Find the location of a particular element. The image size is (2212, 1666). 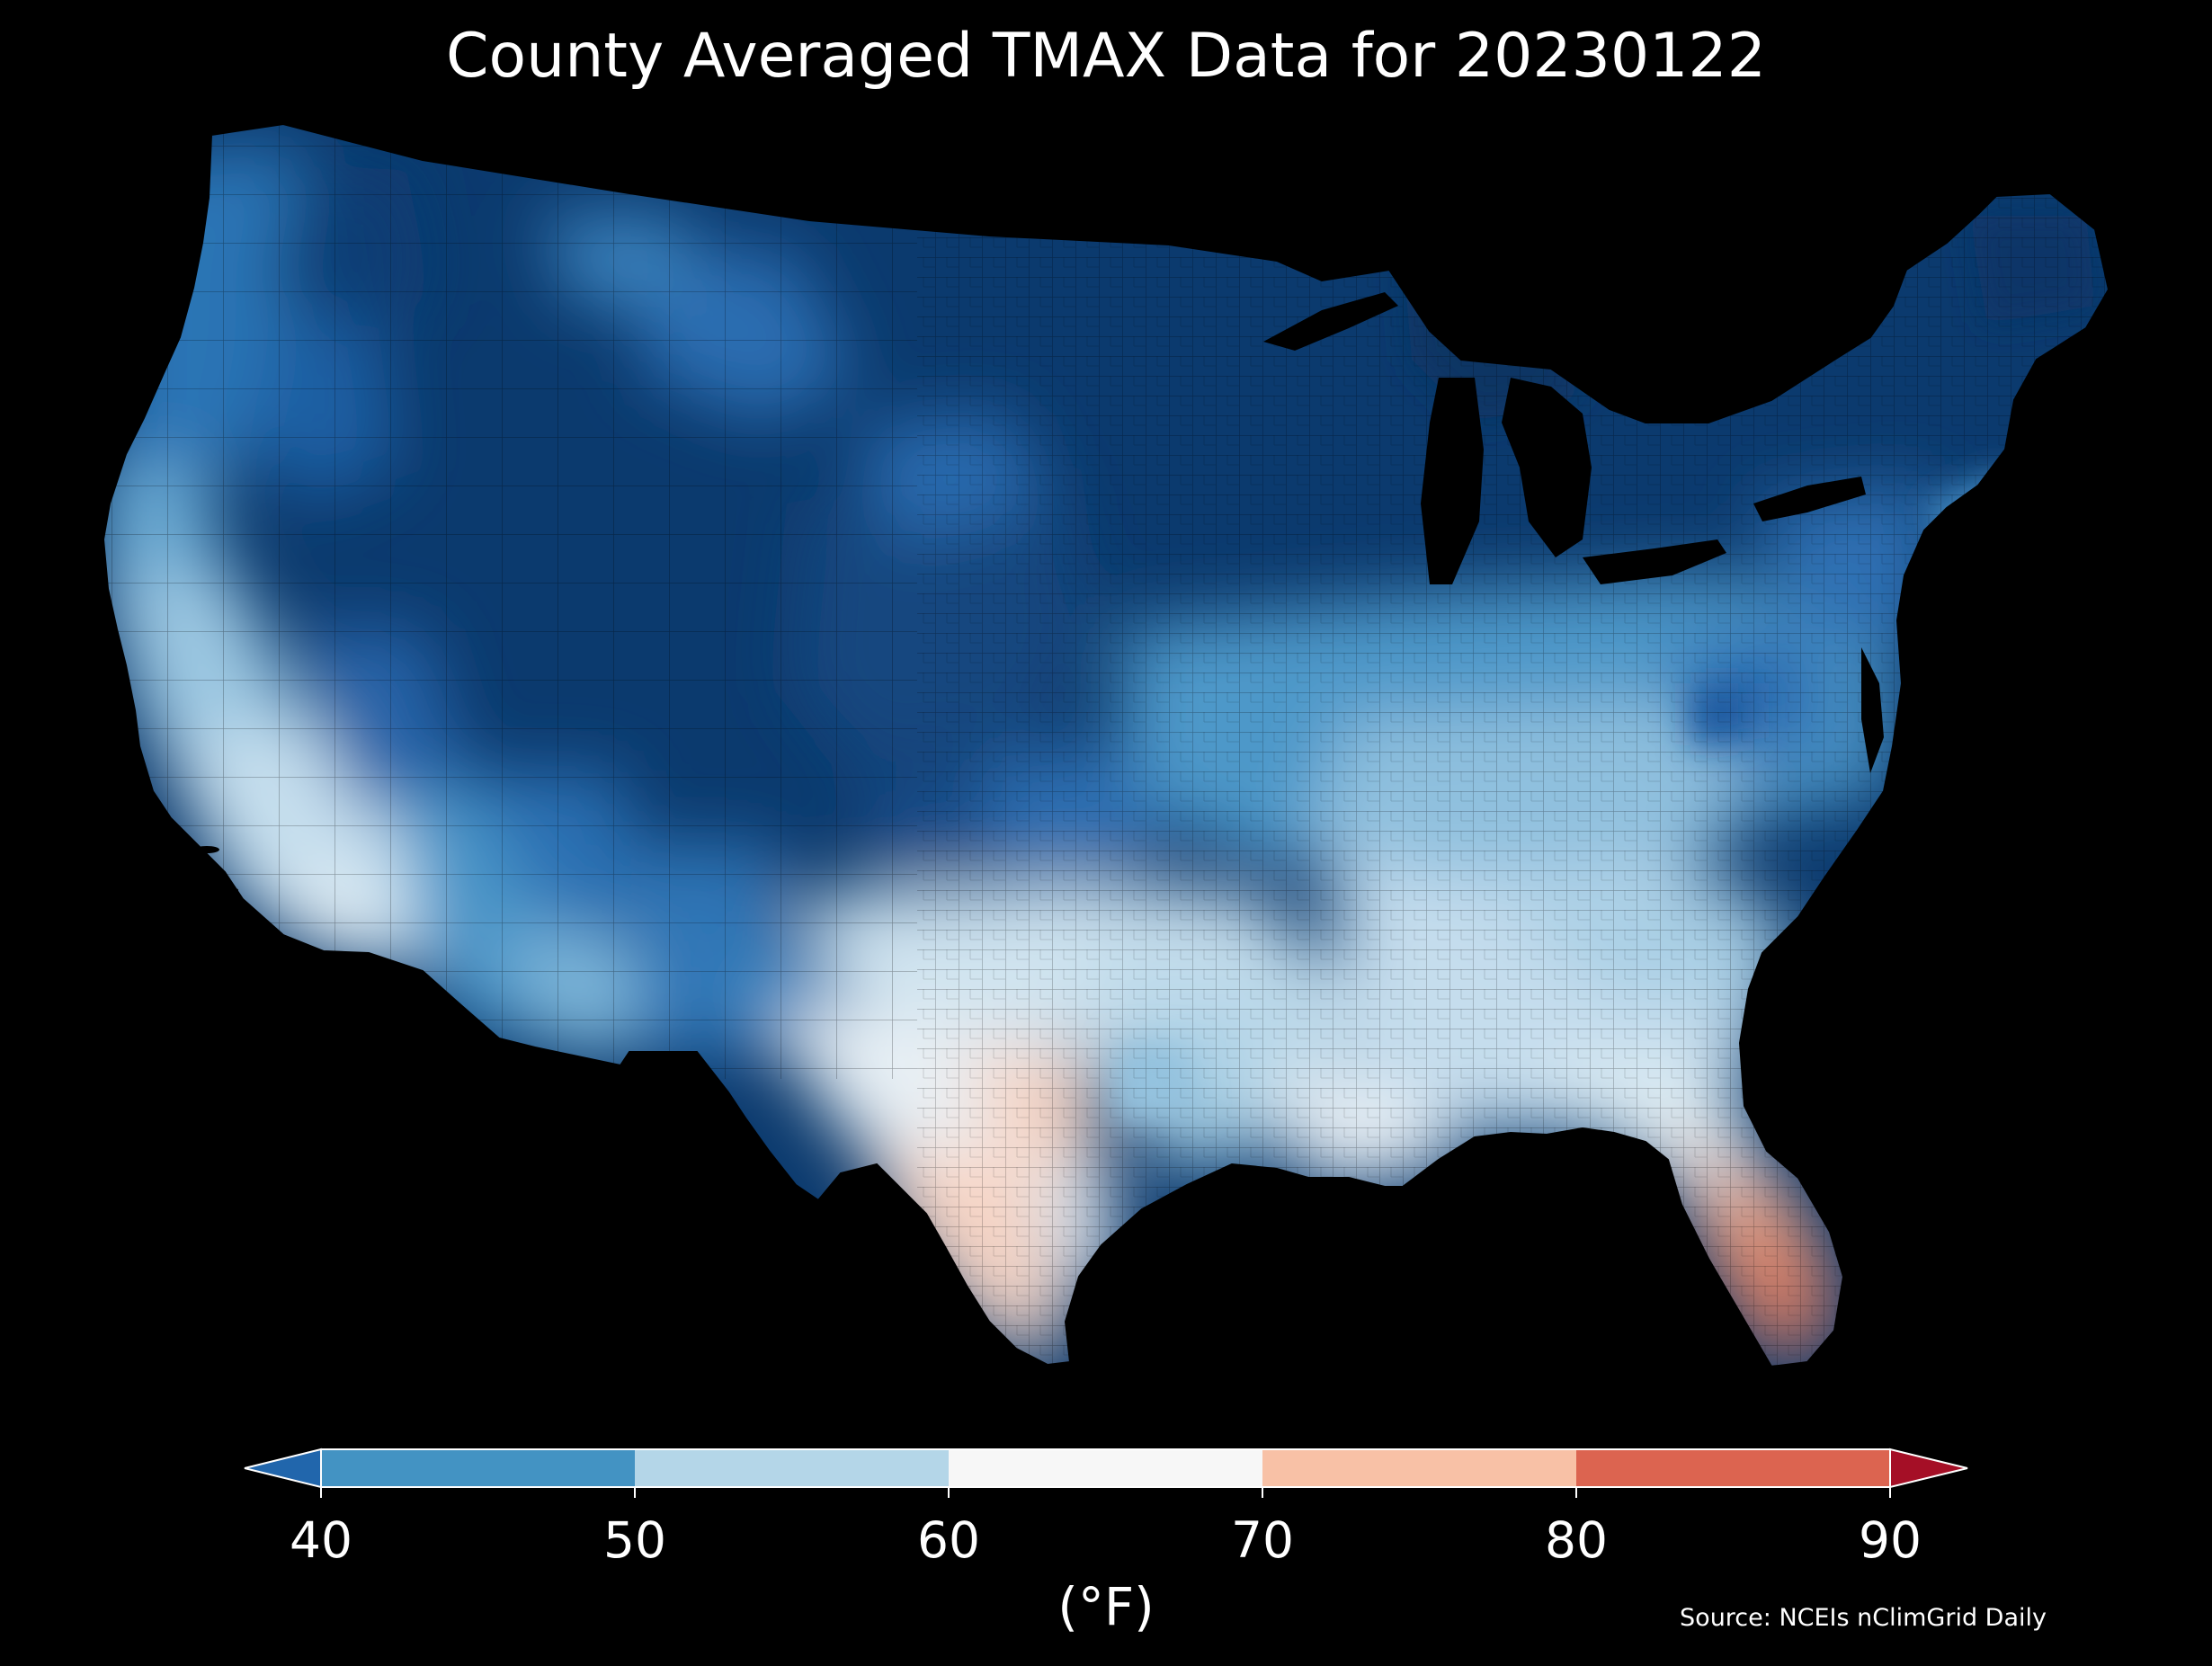

colorbar-tick-label: 90 is located at coordinates (1890, 1540).